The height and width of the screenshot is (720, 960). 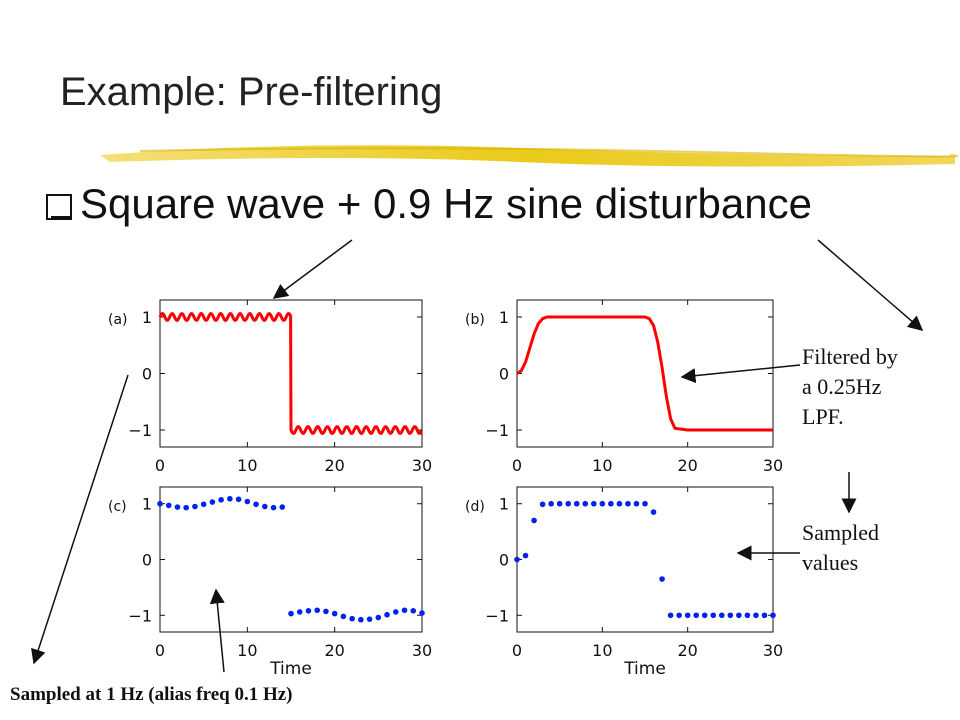 I want to click on x-axis-label: Time, so click(x=644, y=669).